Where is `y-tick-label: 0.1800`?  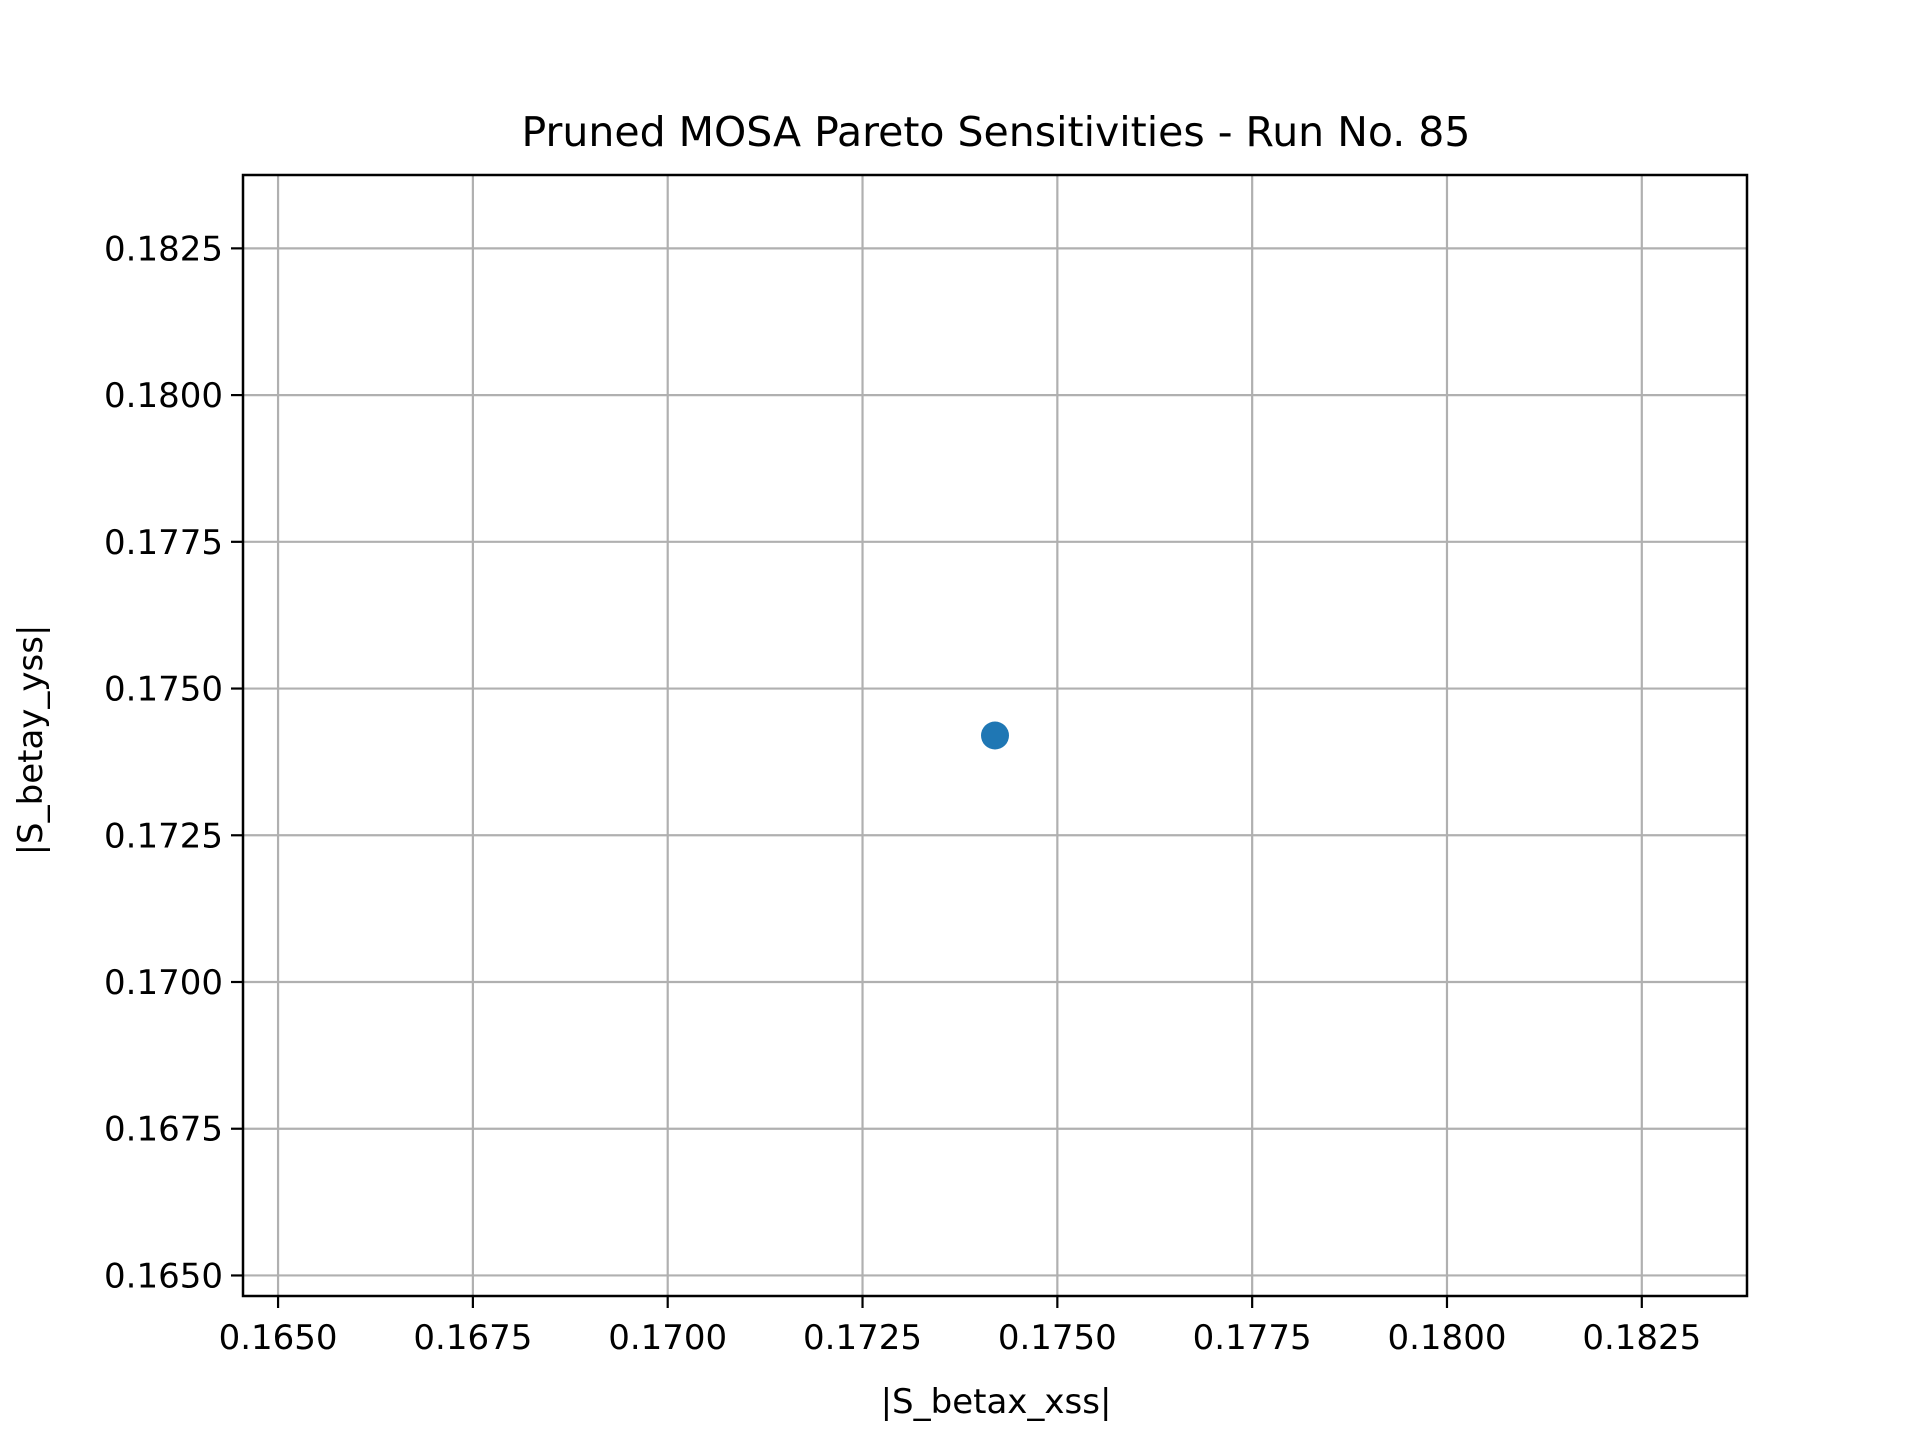 y-tick-label: 0.1800 is located at coordinates (163, 396).